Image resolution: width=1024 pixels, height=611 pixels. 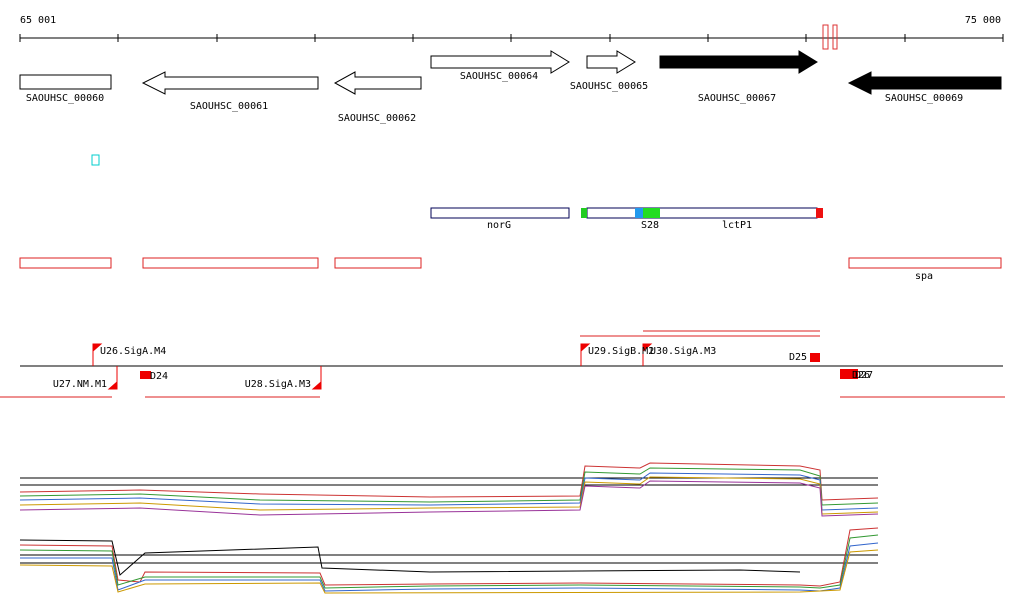 What do you see at coordinates (609, 86) in the screenshot?
I see `gene-label: SAOUHSC_00065` at bounding box center [609, 86].